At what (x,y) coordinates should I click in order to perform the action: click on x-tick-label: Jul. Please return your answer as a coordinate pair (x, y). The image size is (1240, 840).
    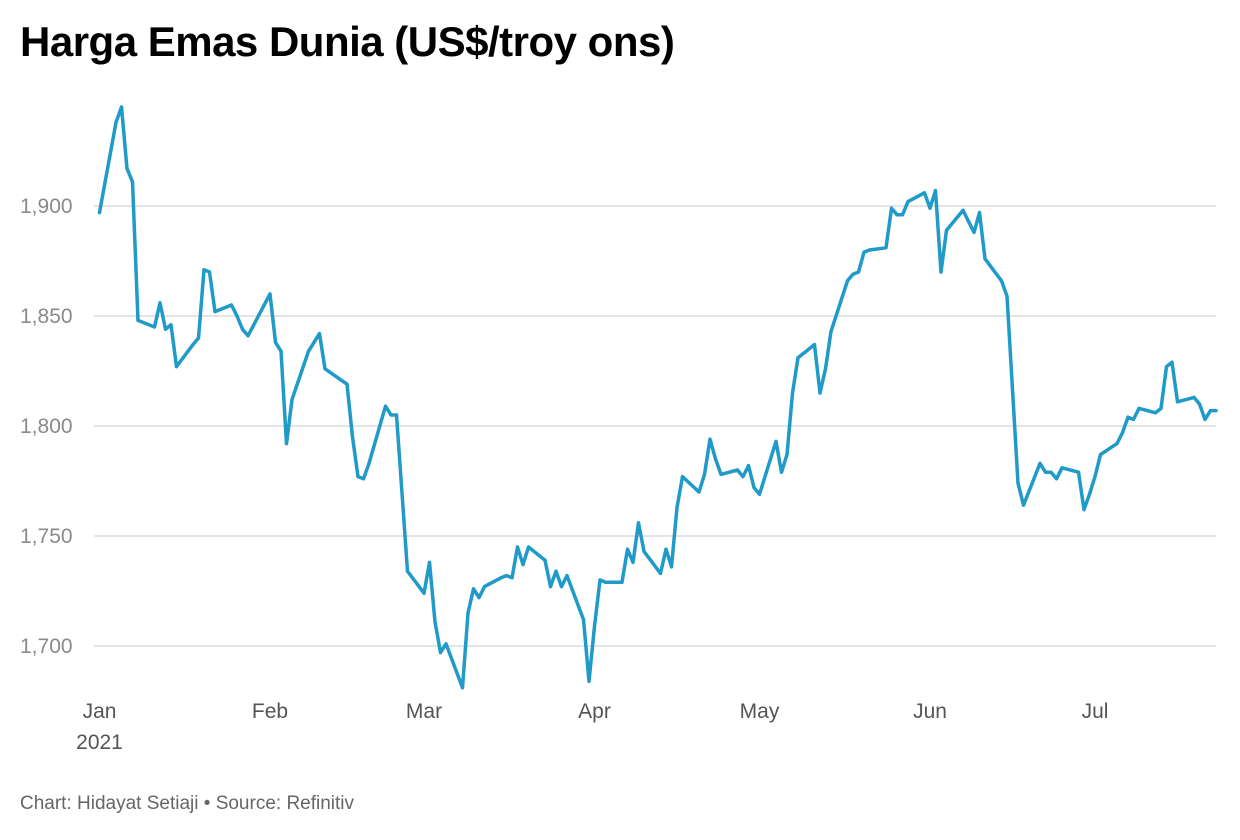
    Looking at the image, I should click on (1095, 711).